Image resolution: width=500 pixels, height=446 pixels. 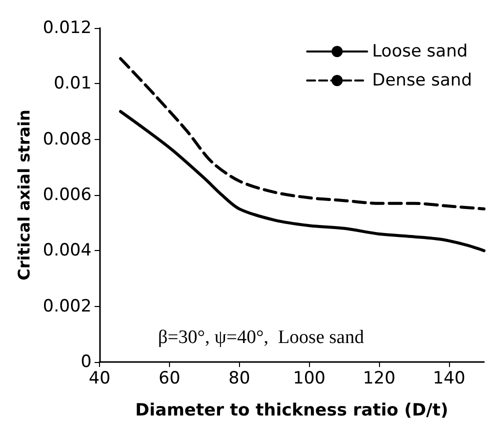 I want to click on x-tick-label: 60, so click(x=169, y=378).